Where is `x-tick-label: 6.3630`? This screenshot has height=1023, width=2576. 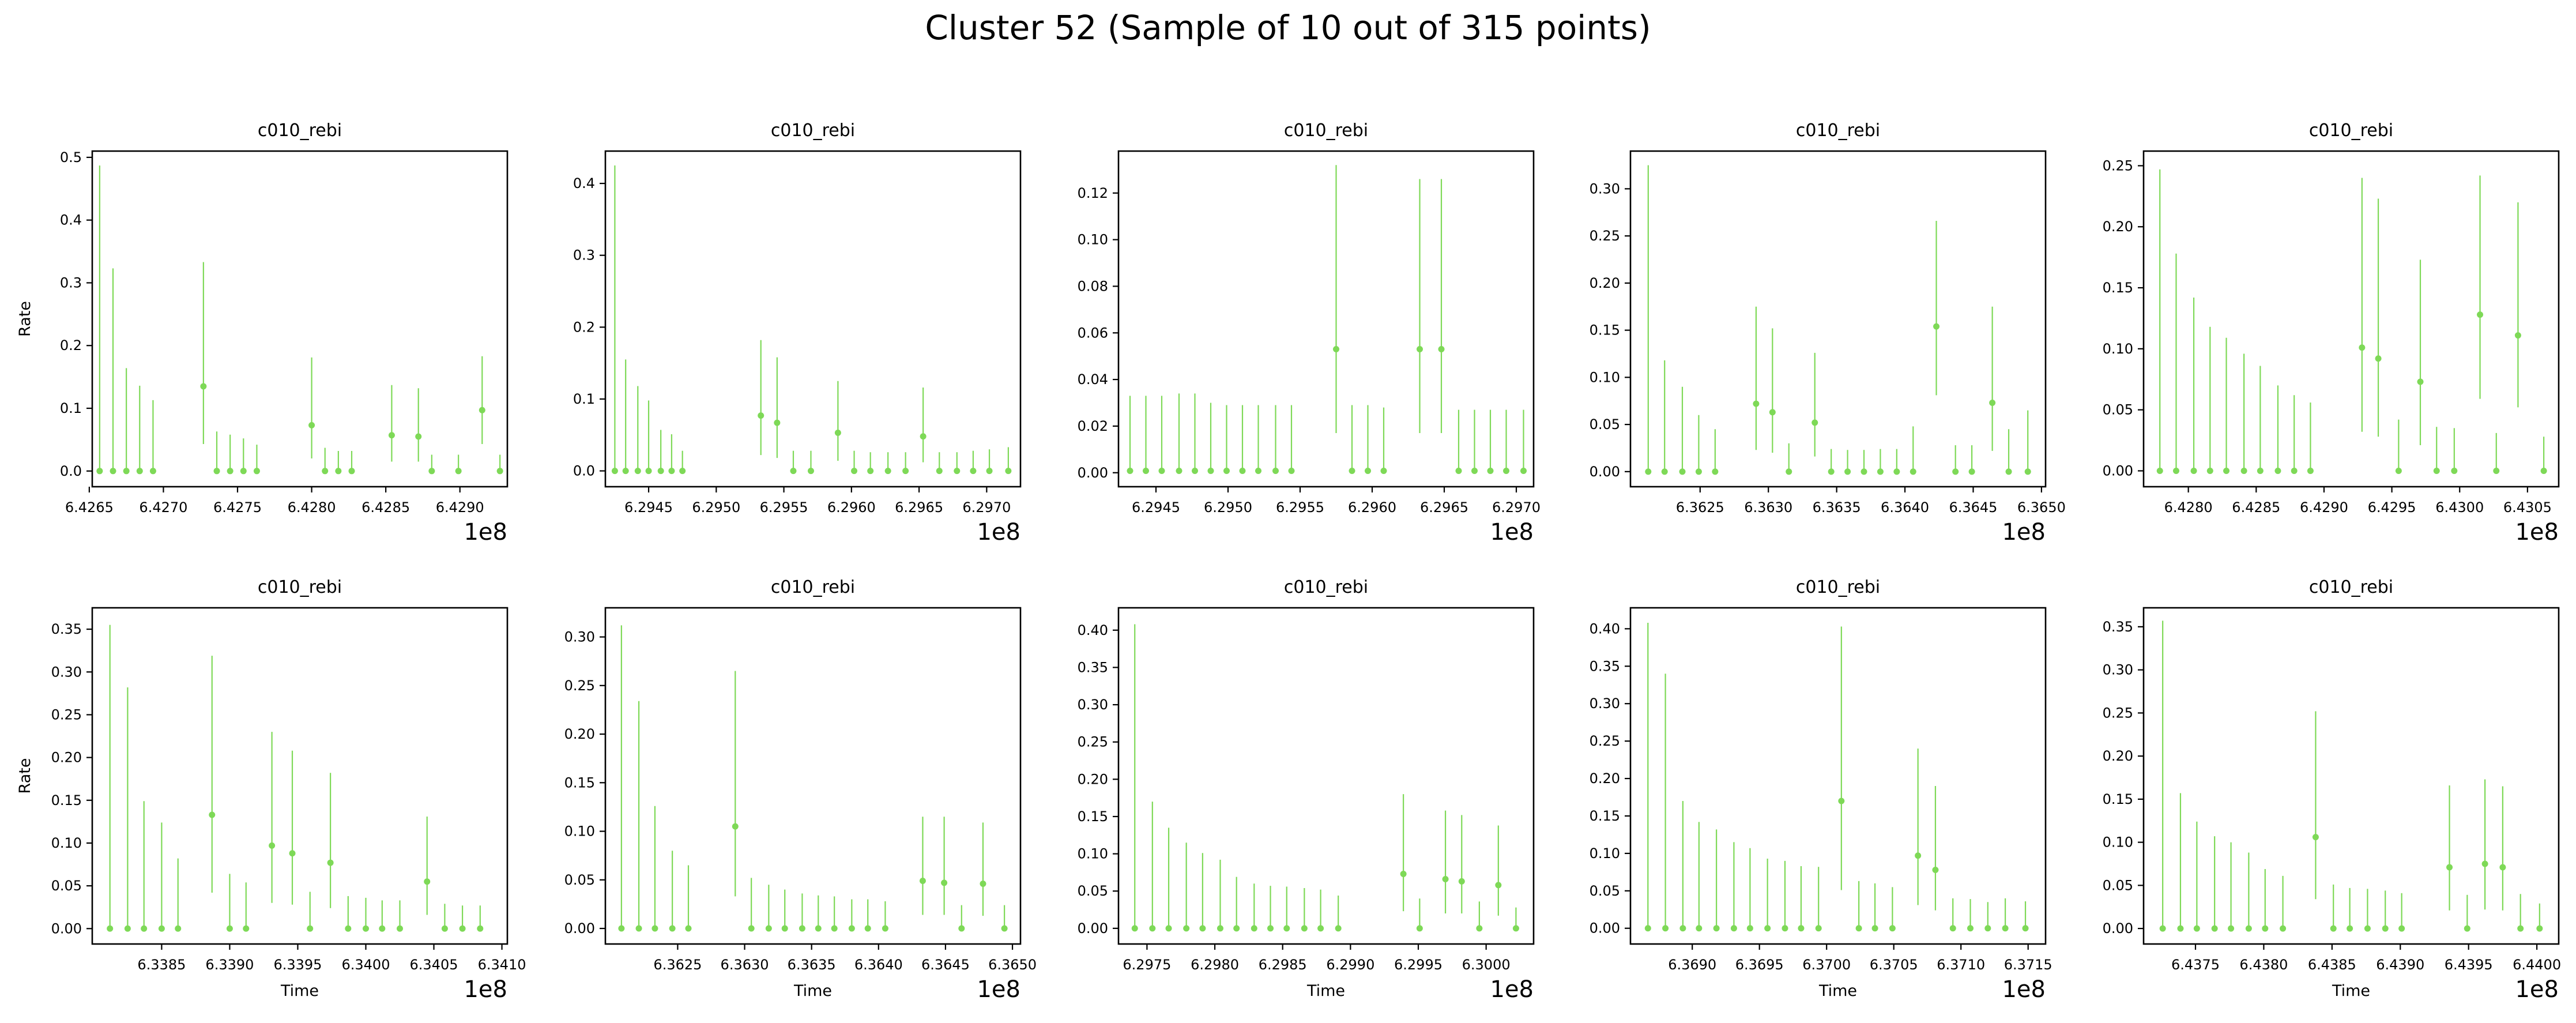
x-tick-label: 6.3630 is located at coordinates (1768, 508).